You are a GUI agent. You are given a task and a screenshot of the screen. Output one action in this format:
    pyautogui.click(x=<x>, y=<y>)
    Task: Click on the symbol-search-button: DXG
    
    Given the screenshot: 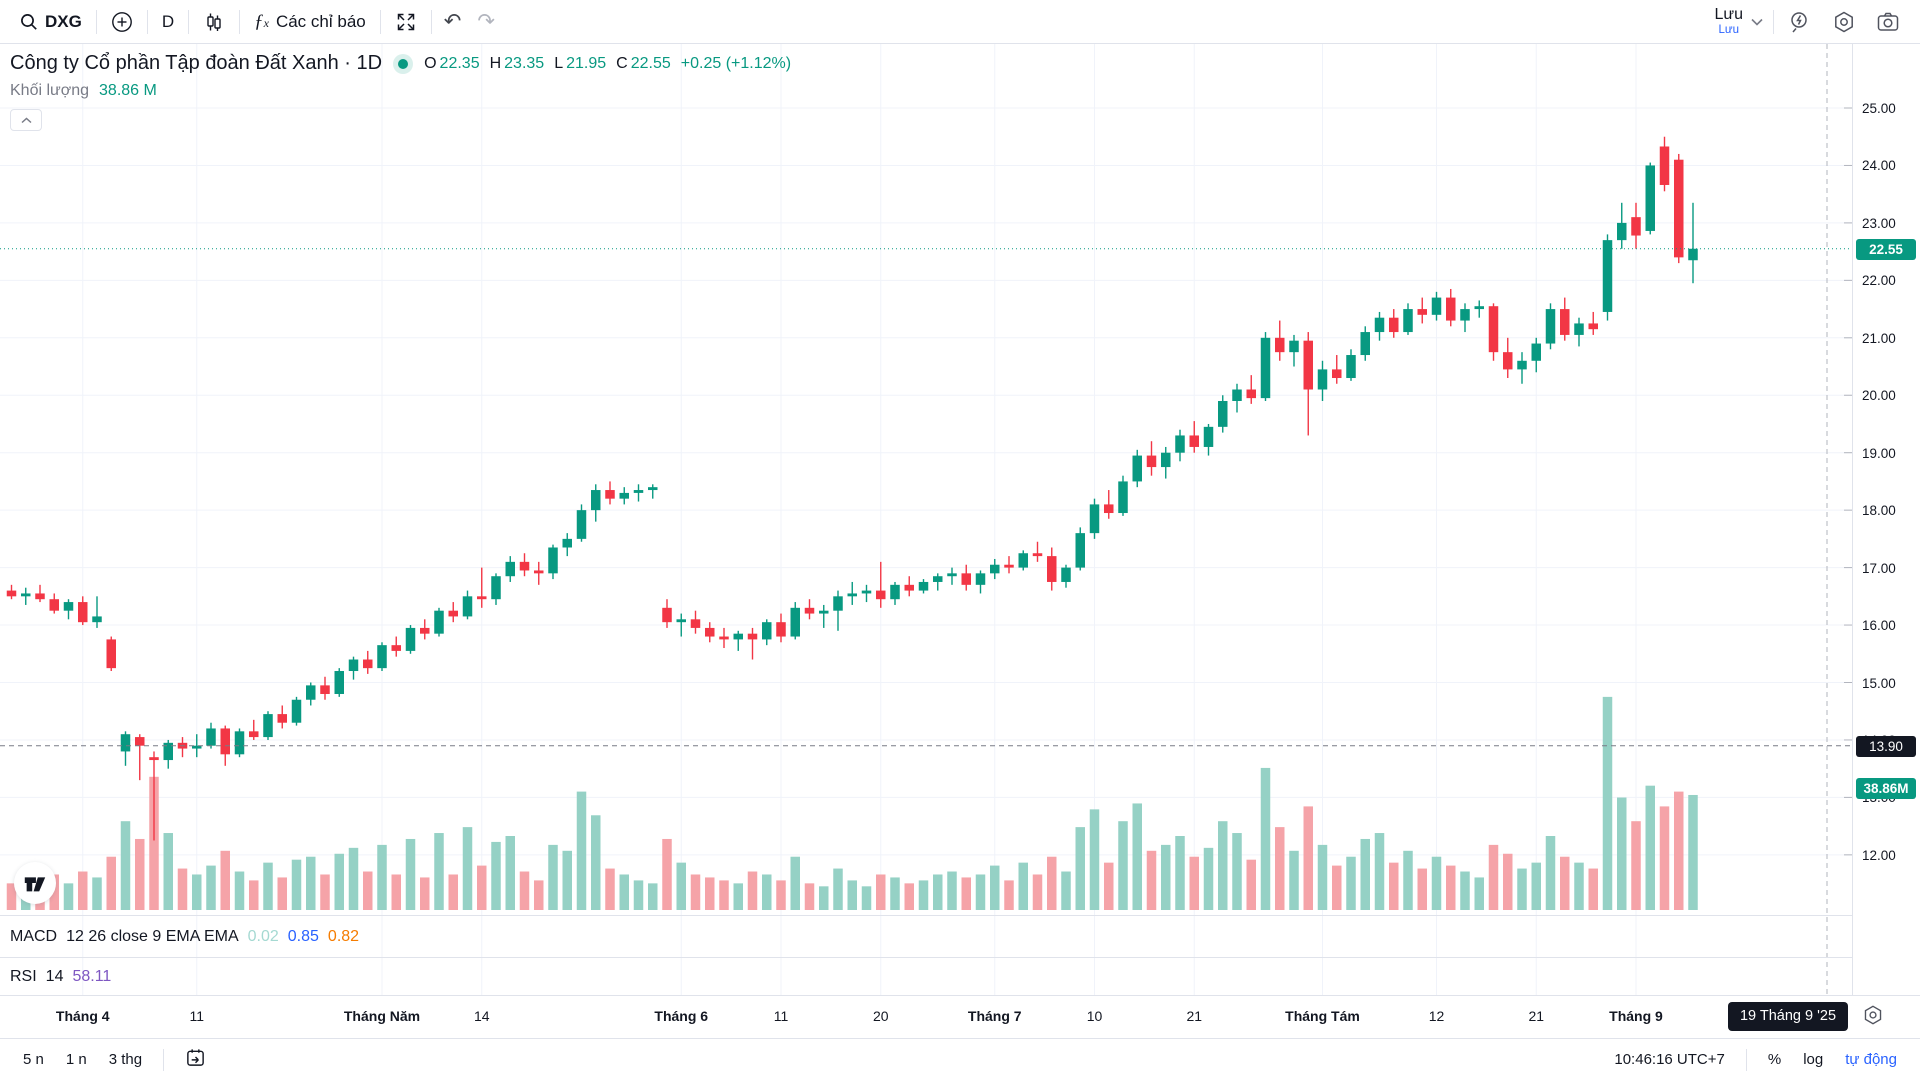 What is the action you would take?
    pyautogui.click(x=51, y=22)
    